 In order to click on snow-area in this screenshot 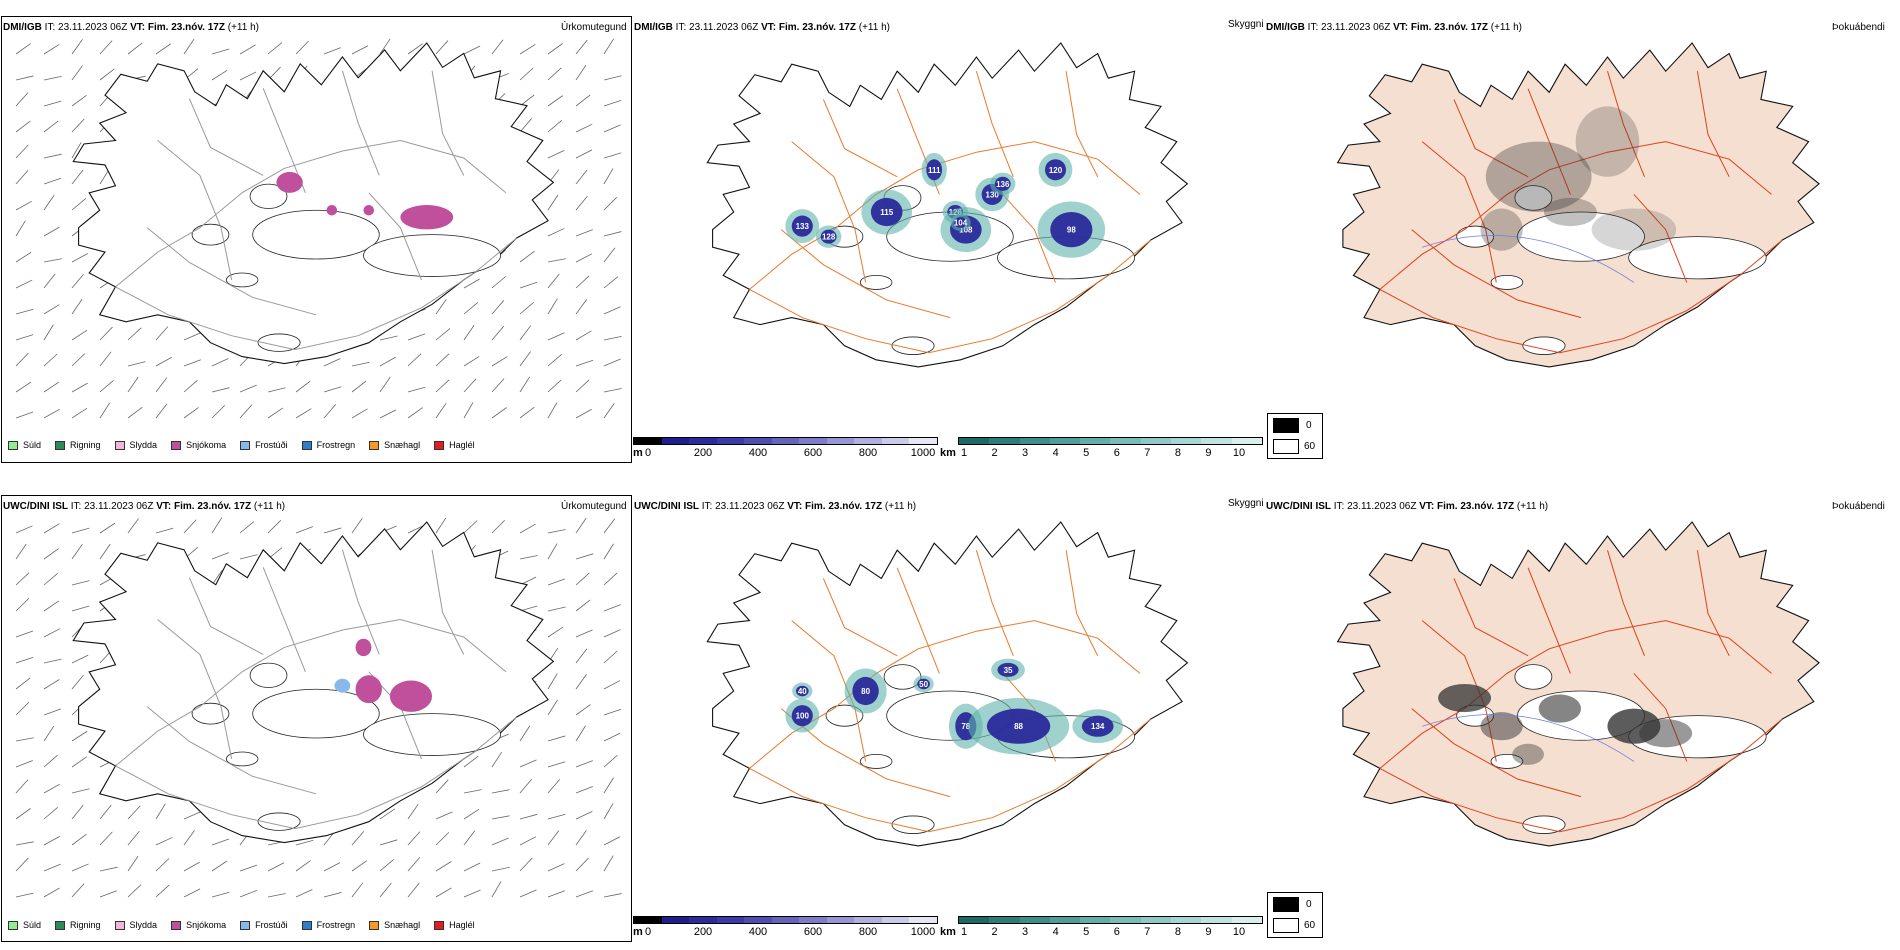, I will do `click(369, 210)`.